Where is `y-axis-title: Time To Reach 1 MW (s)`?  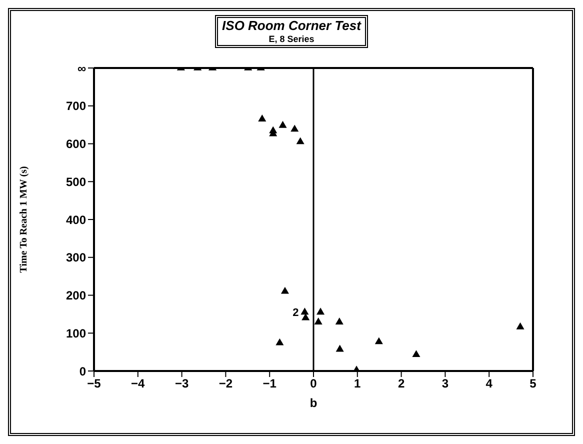 y-axis-title: Time To Reach 1 MW (s) is located at coordinates (24, 219).